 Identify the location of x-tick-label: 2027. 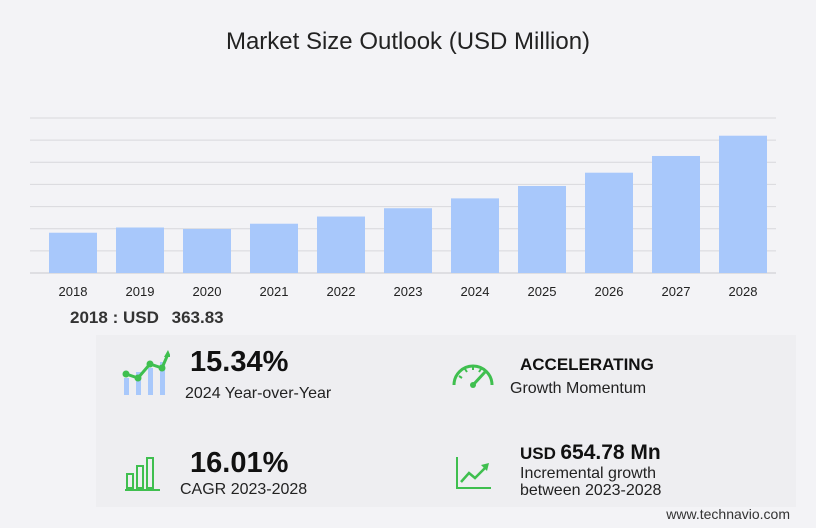
(676, 291).